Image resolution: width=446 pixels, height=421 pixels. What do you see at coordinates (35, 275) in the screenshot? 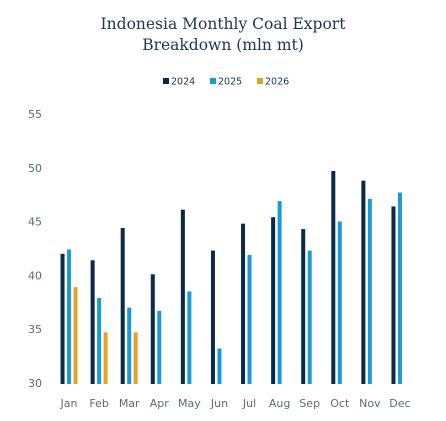
I see `y-tick-label: 40` at bounding box center [35, 275].